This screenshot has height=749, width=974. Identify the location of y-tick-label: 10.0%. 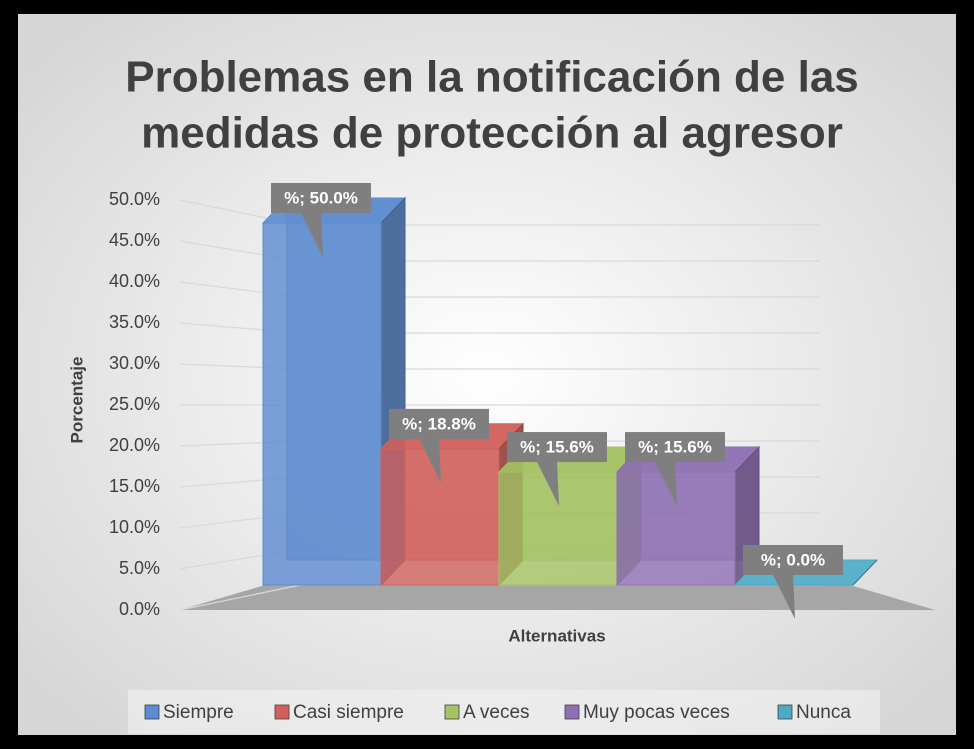
(134, 527).